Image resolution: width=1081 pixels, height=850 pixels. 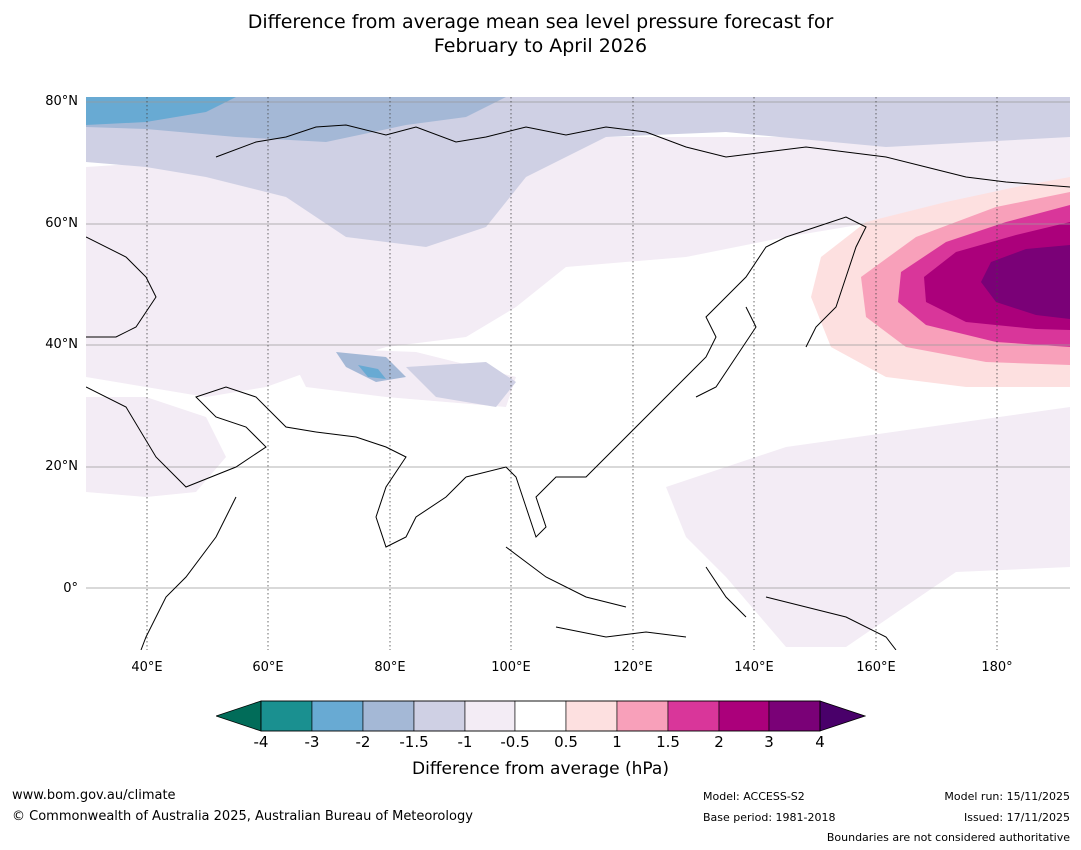 What do you see at coordinates (769, 742) in the screenshot?
I see `colorbar-tick-11: 3` at bounding box center [769, 742].